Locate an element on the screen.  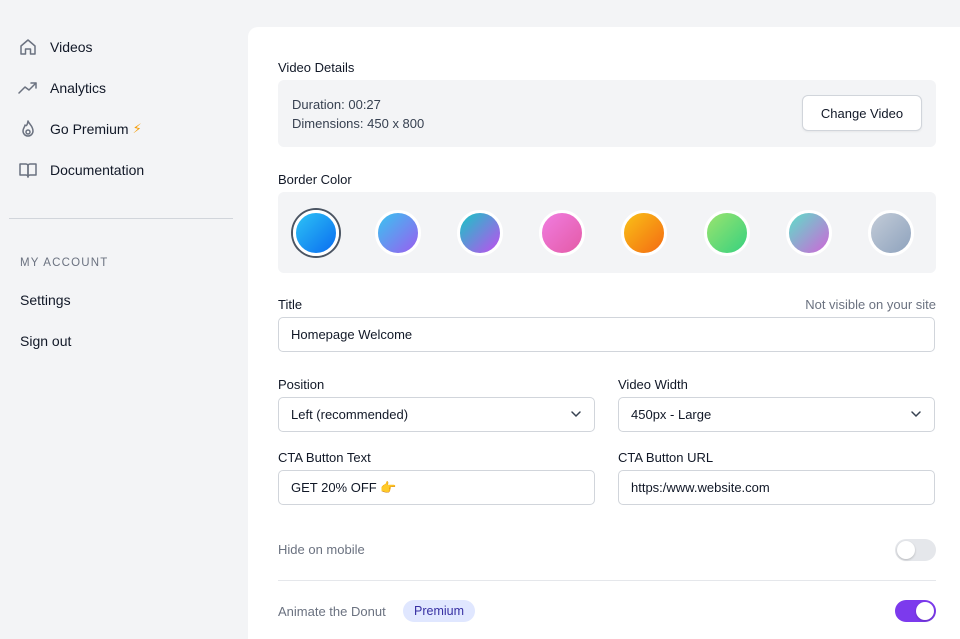
color-swatch-green is located at coordinates (726, 233).